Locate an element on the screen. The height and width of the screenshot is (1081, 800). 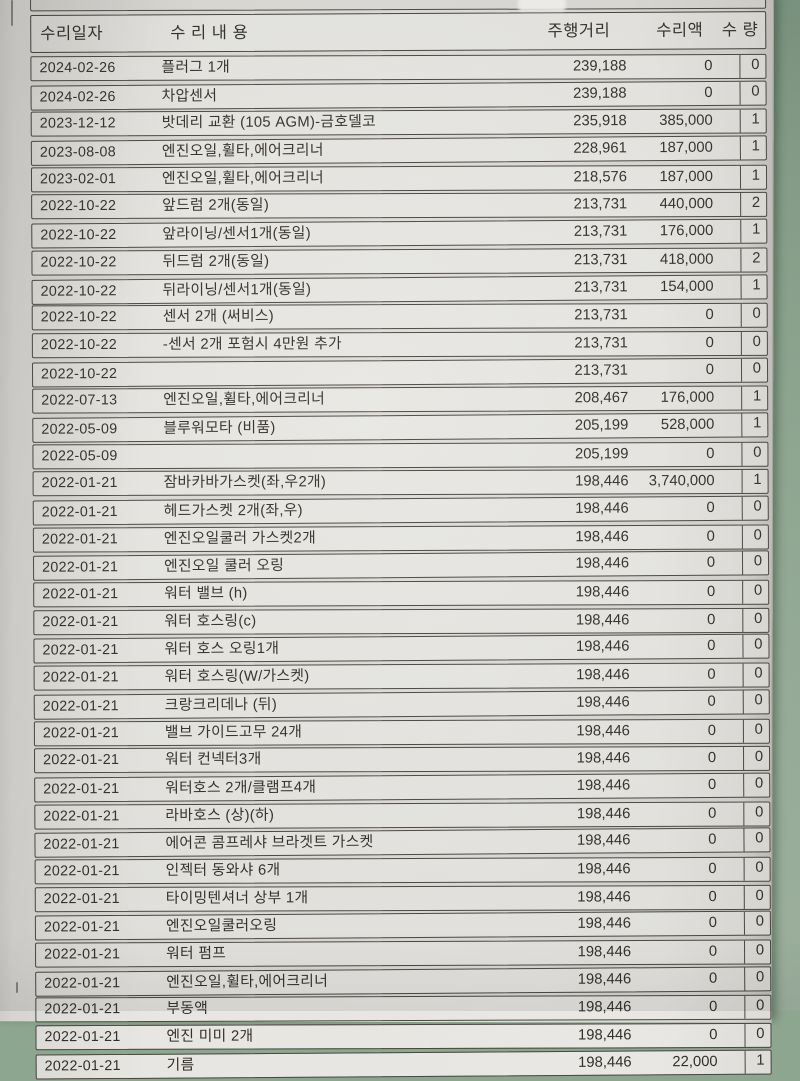
repair-cost-cell: 3,740,000 is located at coordinates (681, 481).